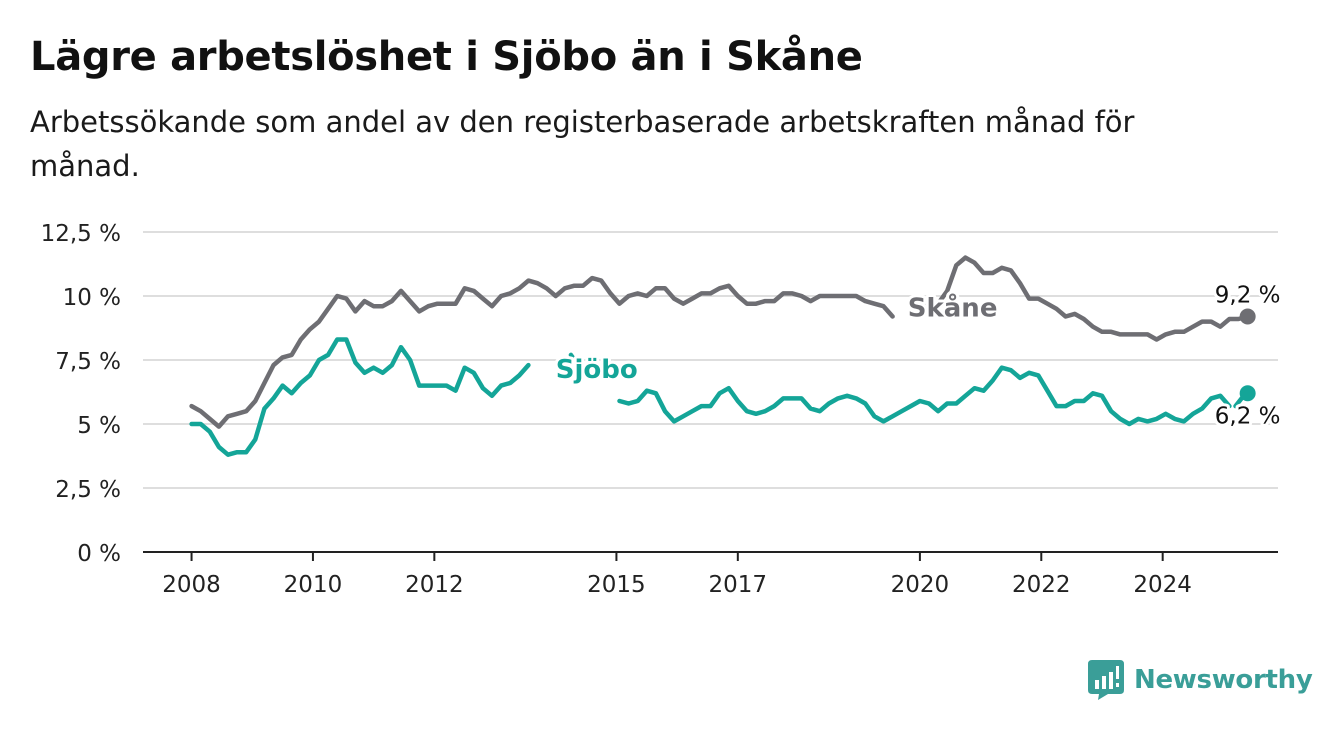  I want to click on y-tick-label: 2,5 %, so click(88, 490).